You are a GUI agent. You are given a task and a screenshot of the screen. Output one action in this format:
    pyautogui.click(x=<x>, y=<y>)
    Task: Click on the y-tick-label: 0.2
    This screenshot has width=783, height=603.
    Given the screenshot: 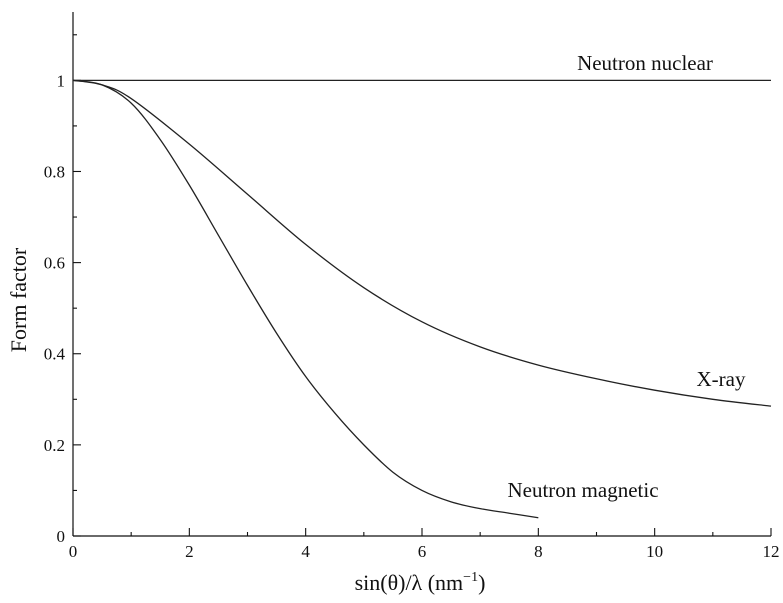 What is the action you would take?
    pyautogui.click(x=54, y=445)
    